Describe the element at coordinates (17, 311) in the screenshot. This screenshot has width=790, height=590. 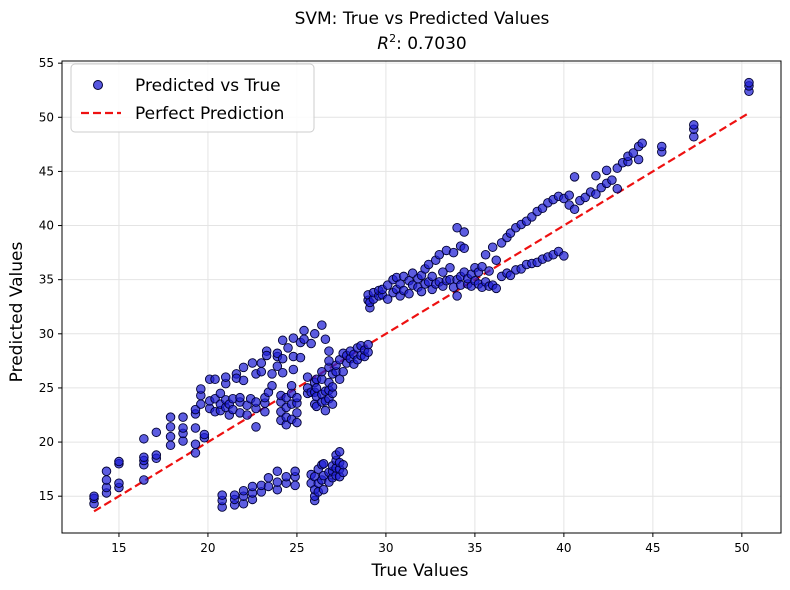
I see `y-axis-label: Predicted Values` at that location.